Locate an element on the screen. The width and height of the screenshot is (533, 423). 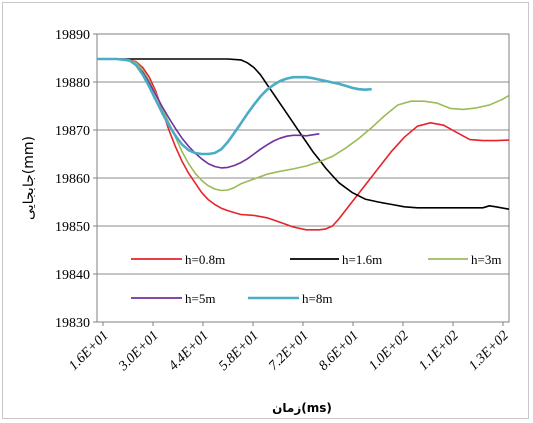
y-tick-label: 19840 is located at coordinates (72, 275).